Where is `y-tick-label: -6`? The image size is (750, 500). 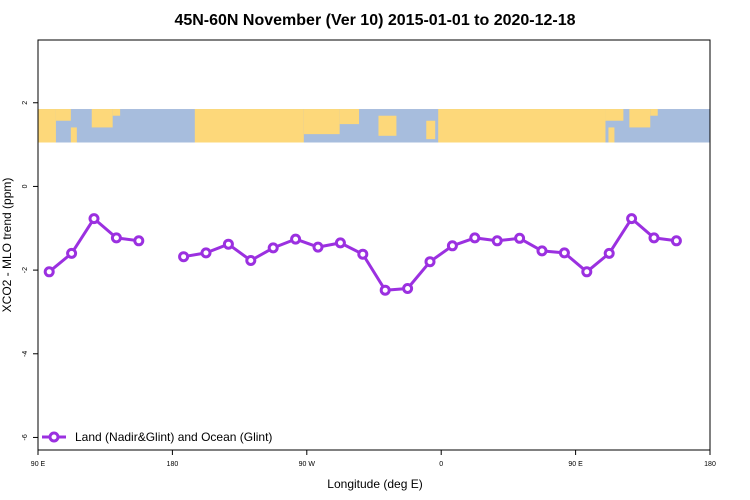
y-tick-label: -6 is located at coordinates (25, 437).